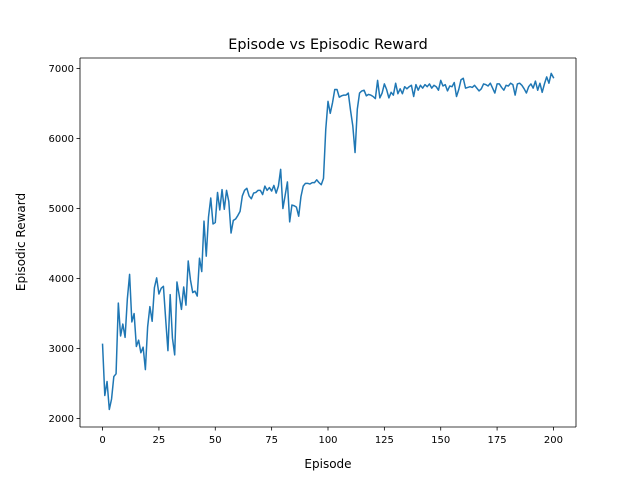 The image size is (640, 480). Describe the element at coordinates (271, 440) in the screenshot. I see `x-tick-label: 75` at that location.